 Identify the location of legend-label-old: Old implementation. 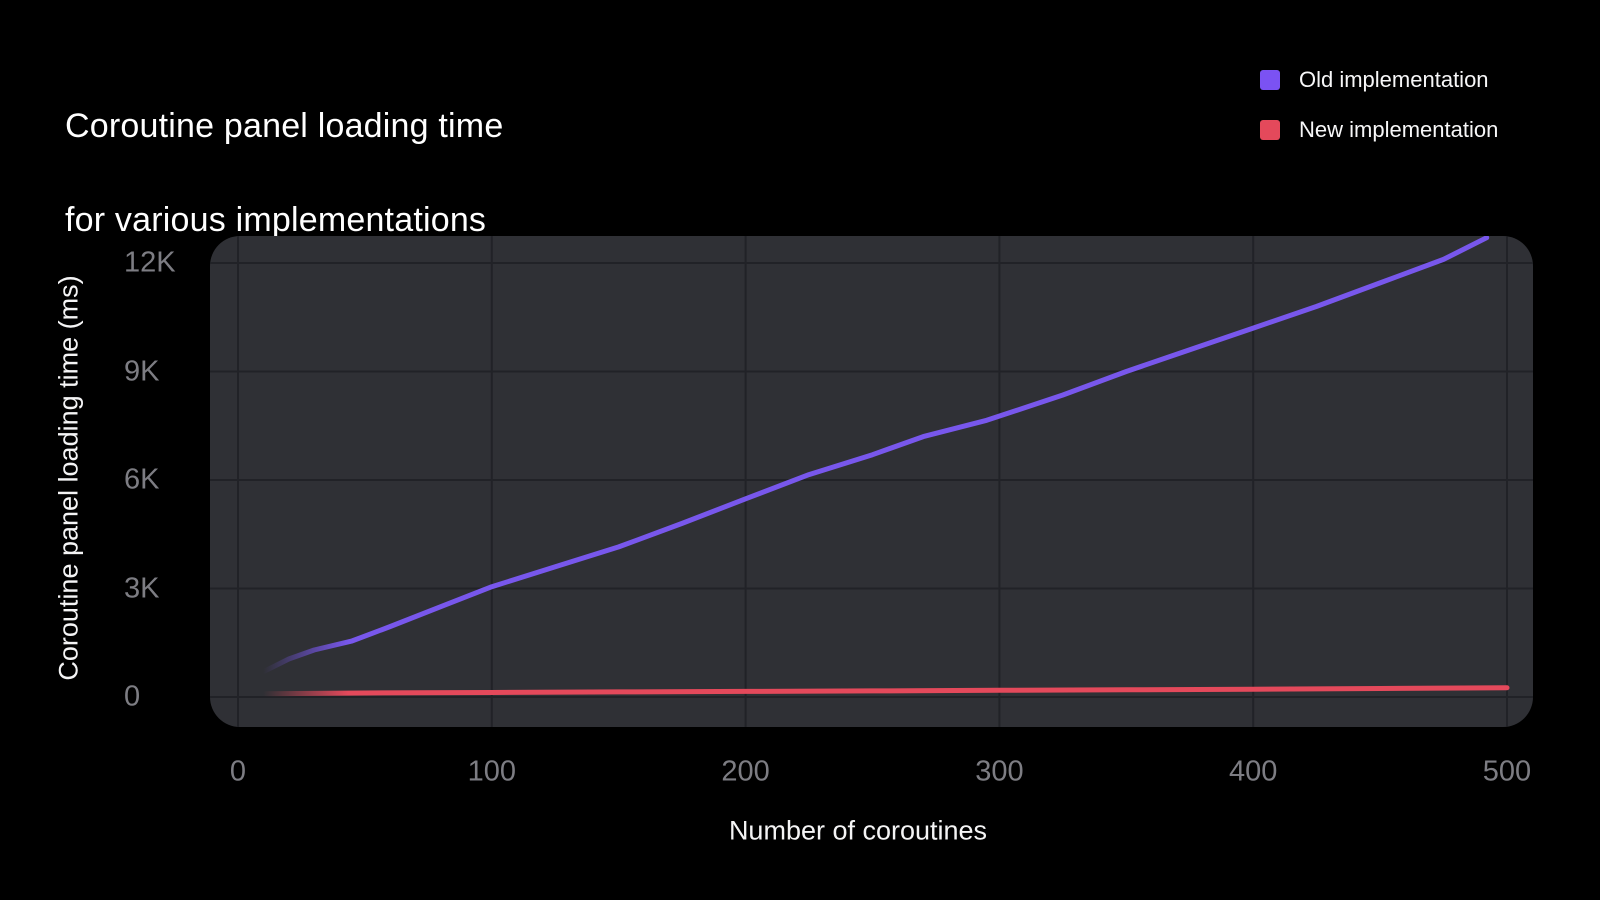
(1394, 79).